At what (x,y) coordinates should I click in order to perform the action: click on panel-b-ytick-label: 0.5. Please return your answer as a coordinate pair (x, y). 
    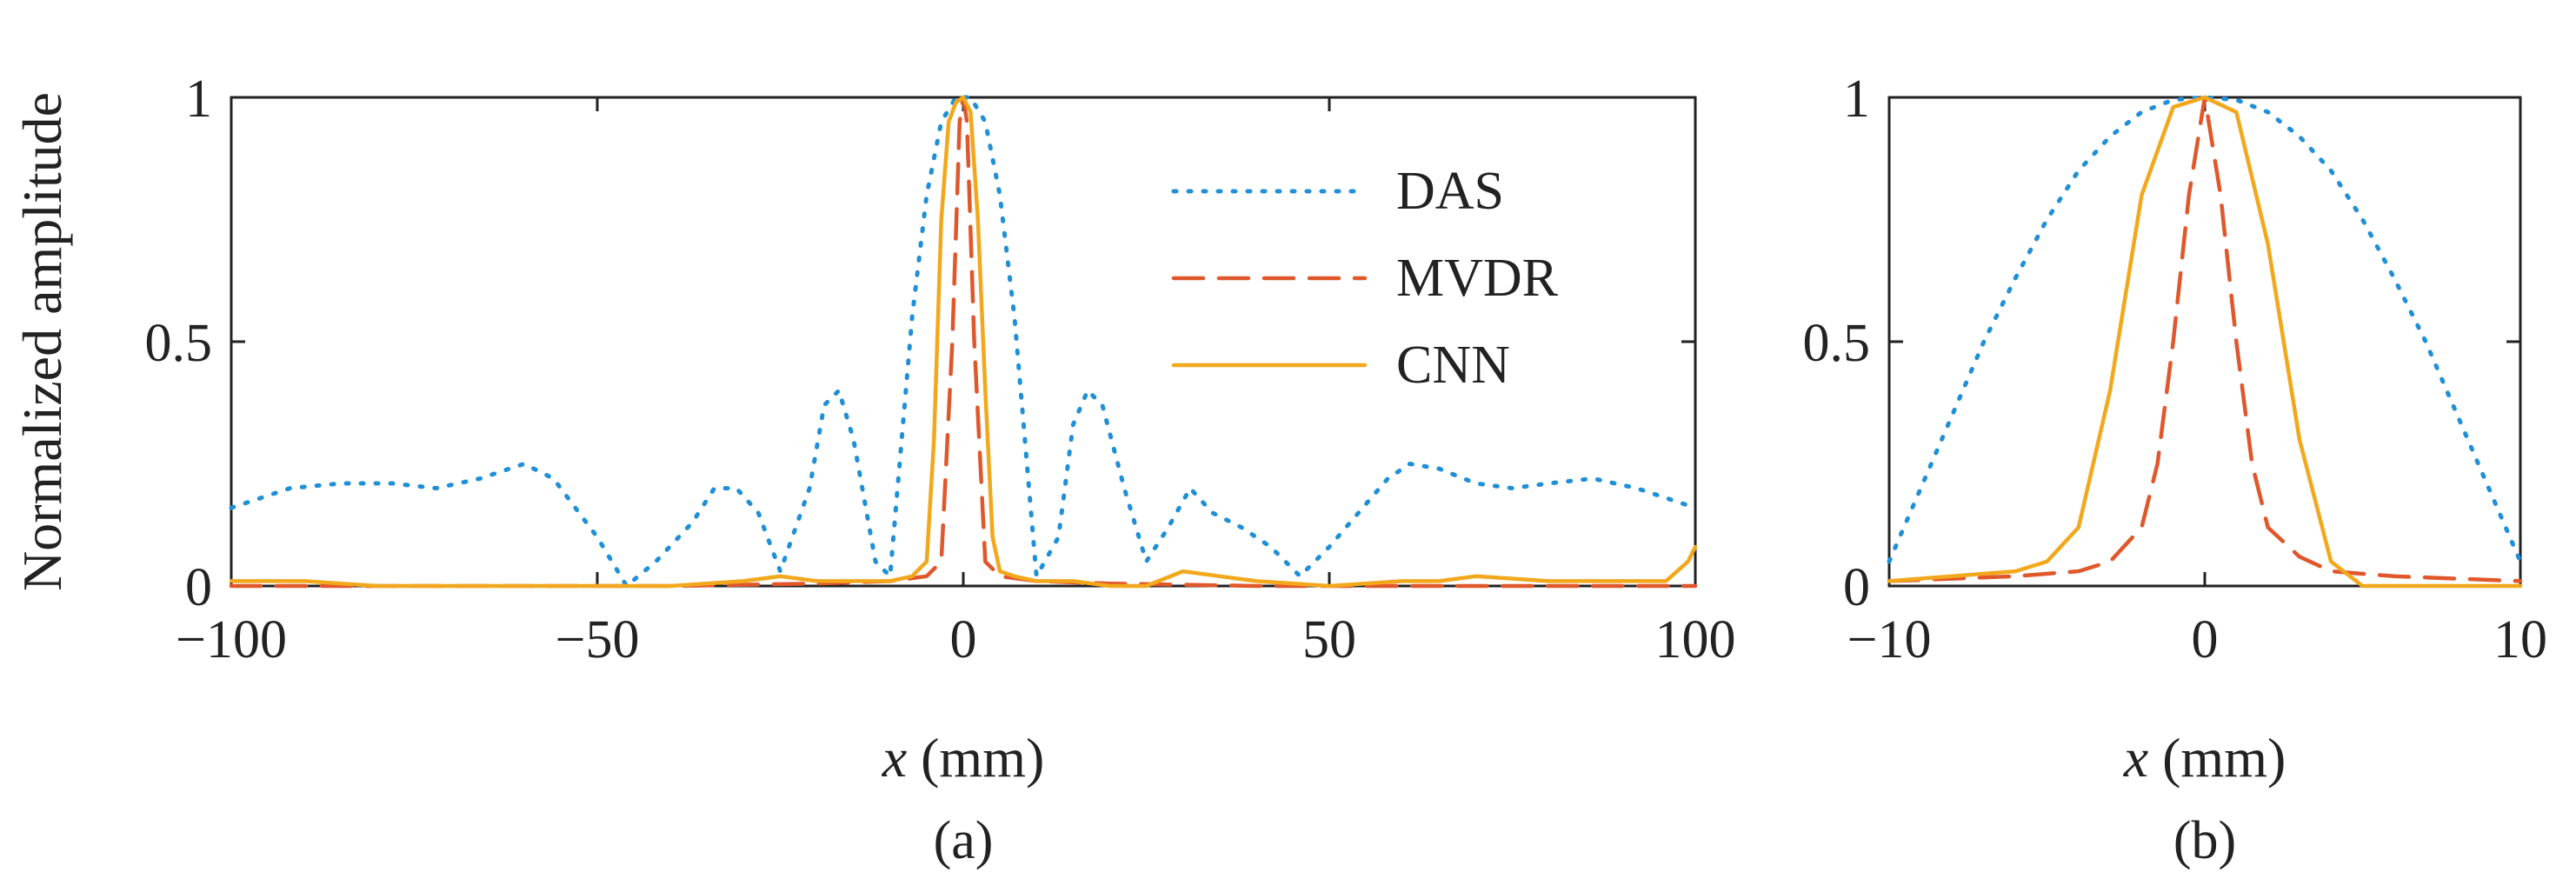
    Looking at the image, I should click on (1837, 343).